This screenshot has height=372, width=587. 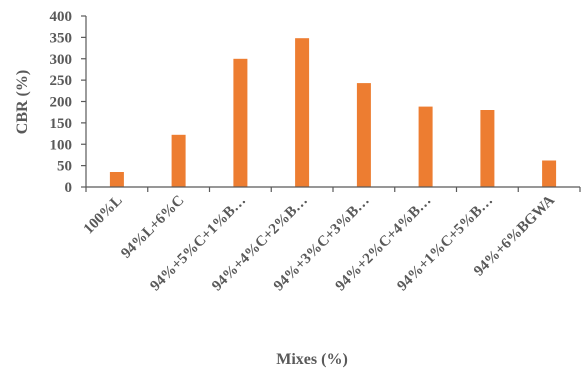 I want to click on y-tick-label-2: 100, so click(x=61, y=145).